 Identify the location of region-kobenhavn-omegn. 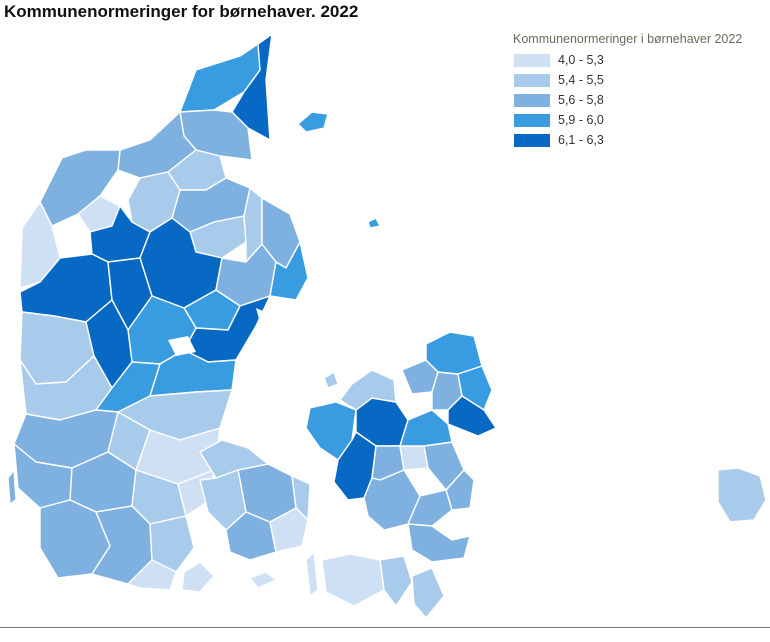
(475, 388).